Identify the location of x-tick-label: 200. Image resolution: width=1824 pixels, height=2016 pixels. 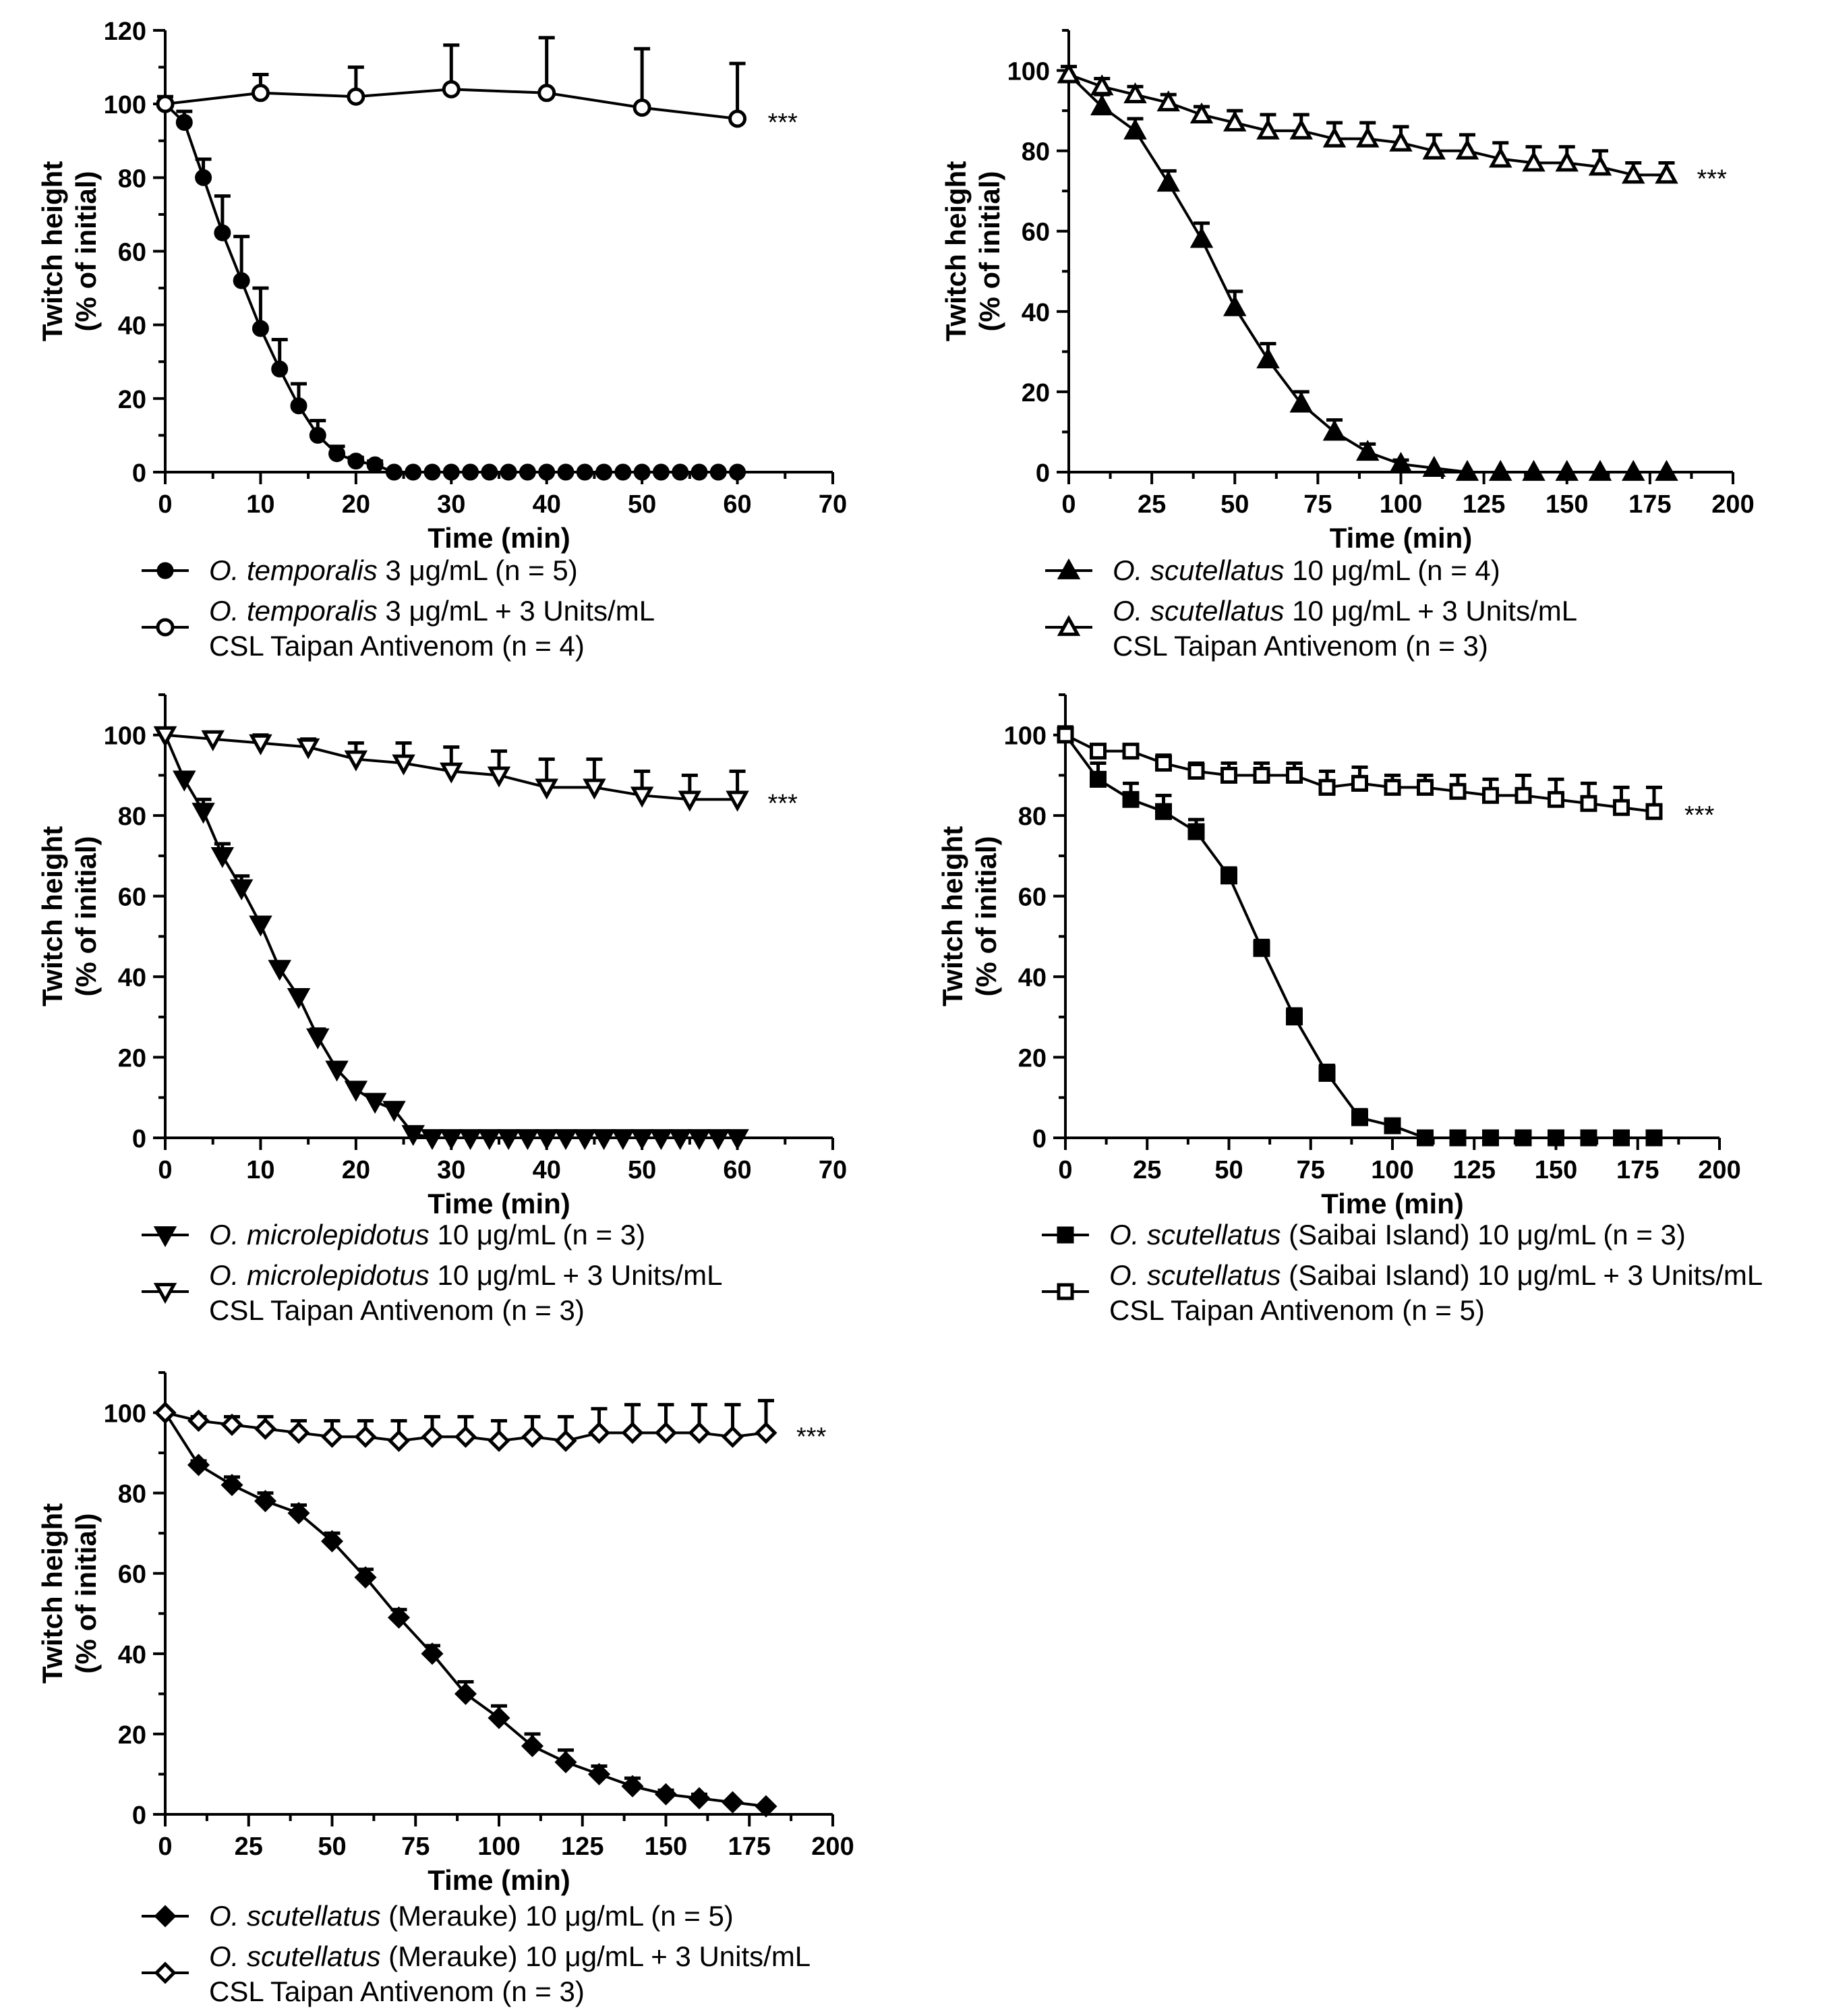
(832, 1847).